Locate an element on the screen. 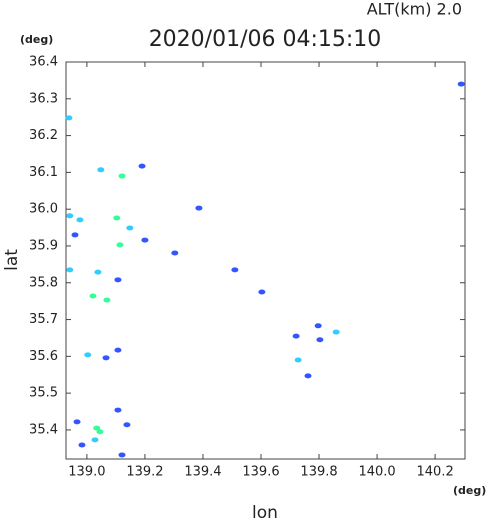  y-tick-label: 36.4 is located at coordinates (43, 62).